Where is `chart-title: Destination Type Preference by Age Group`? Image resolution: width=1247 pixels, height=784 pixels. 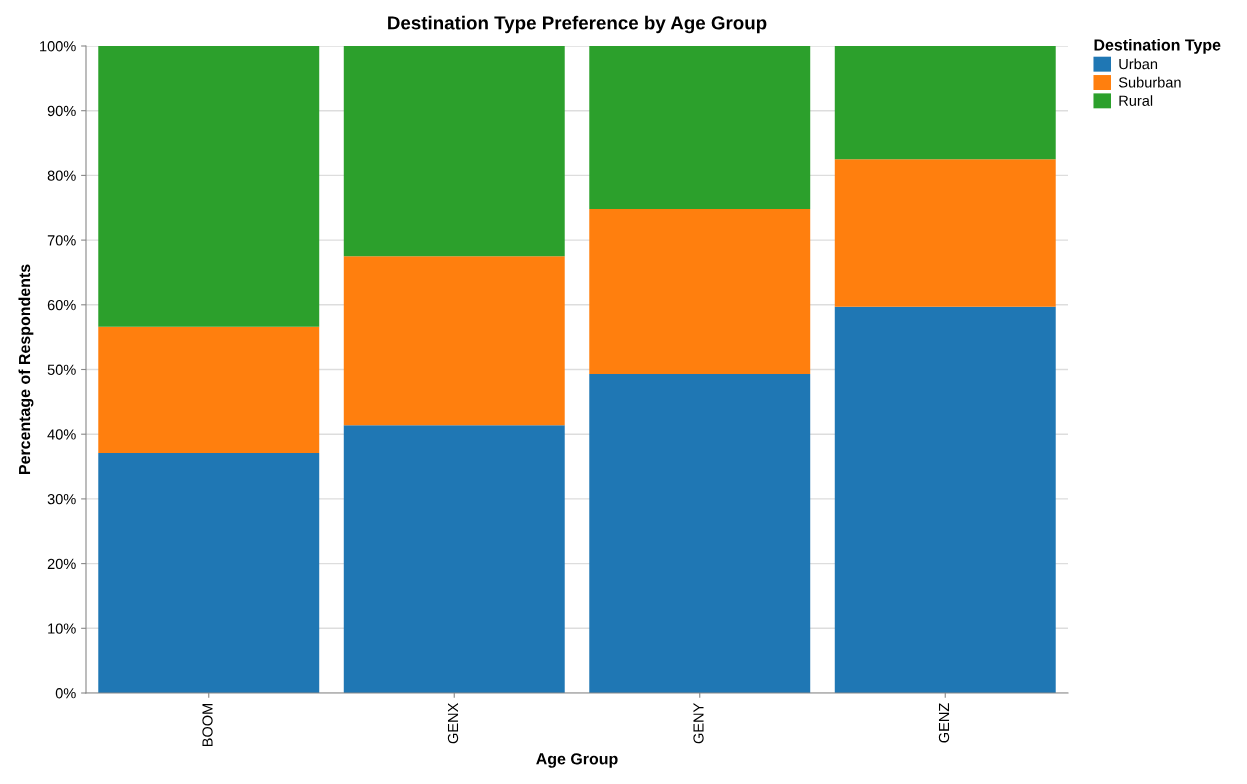
chart-title: Destination Type Preference by Age Group is located at coordinates (577, 24).